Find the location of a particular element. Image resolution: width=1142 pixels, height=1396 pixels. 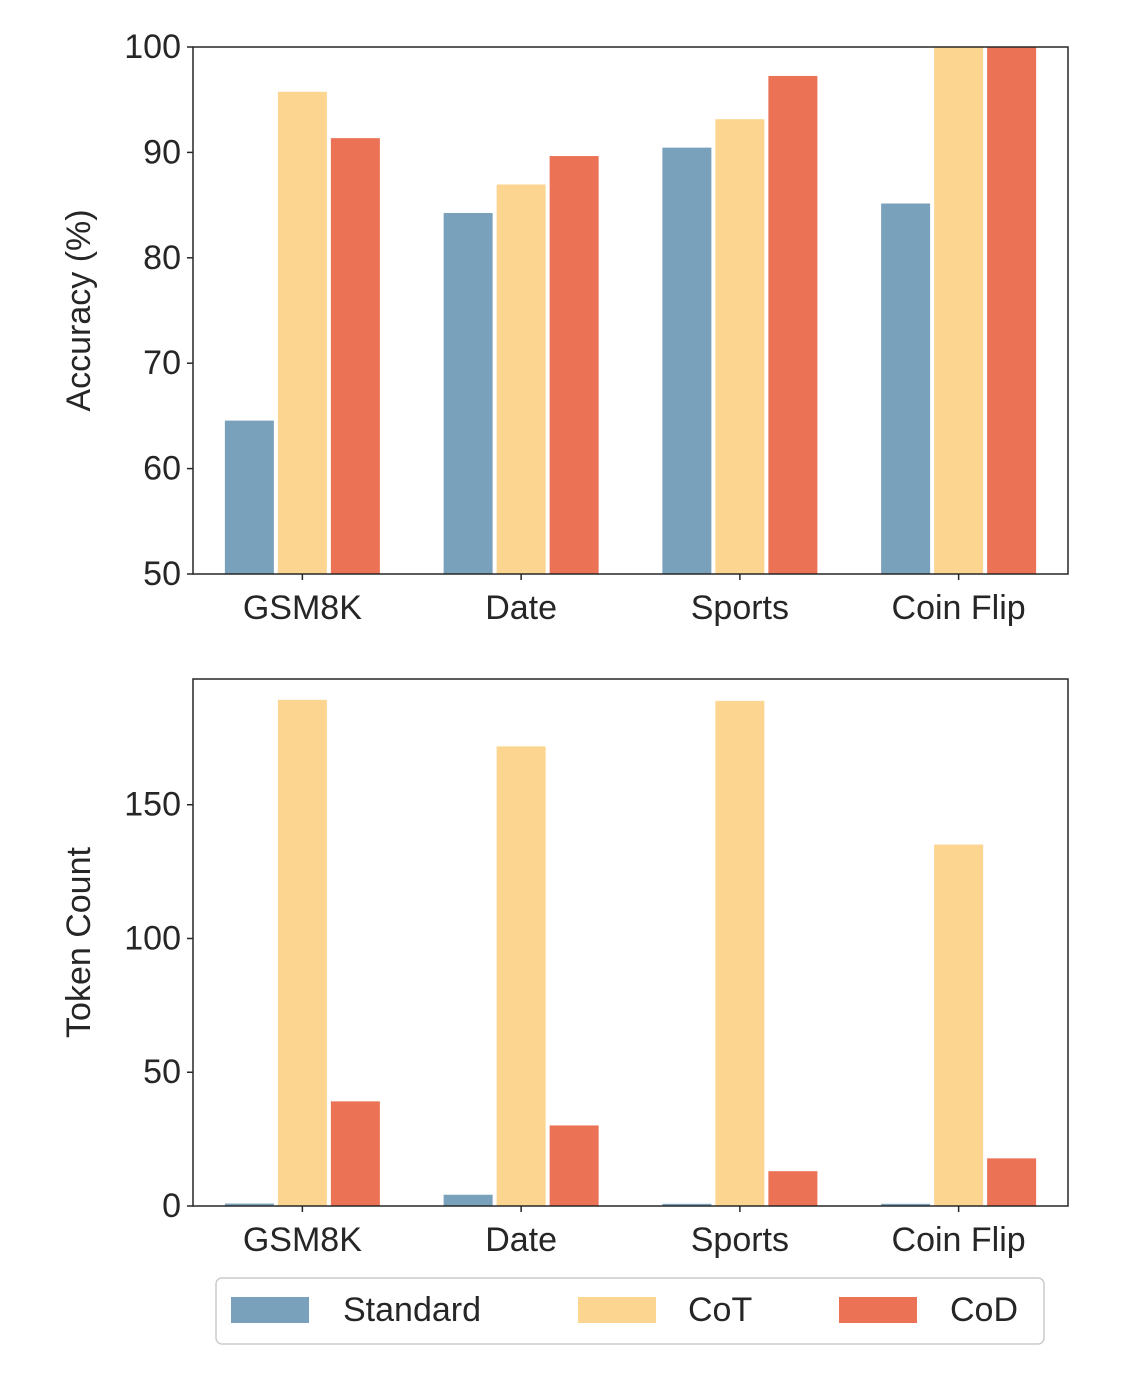

legend-swatch-cod is located at coordinates (878, 1310).